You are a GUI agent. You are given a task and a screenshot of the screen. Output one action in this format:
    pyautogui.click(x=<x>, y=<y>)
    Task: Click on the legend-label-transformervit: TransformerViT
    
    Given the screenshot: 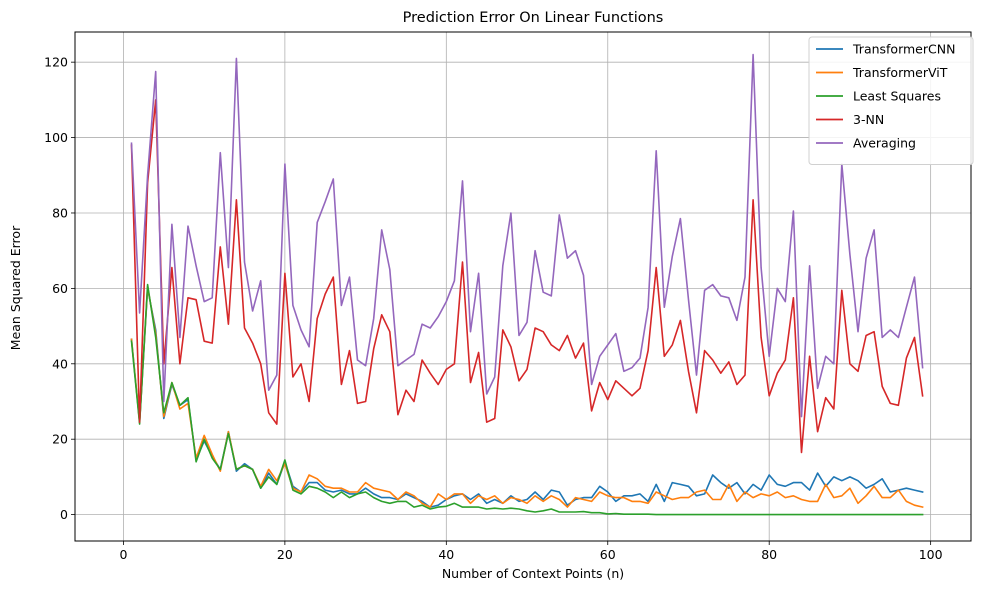 What is the action you would take?
    pyautogui.click(x=900, y=72)
    